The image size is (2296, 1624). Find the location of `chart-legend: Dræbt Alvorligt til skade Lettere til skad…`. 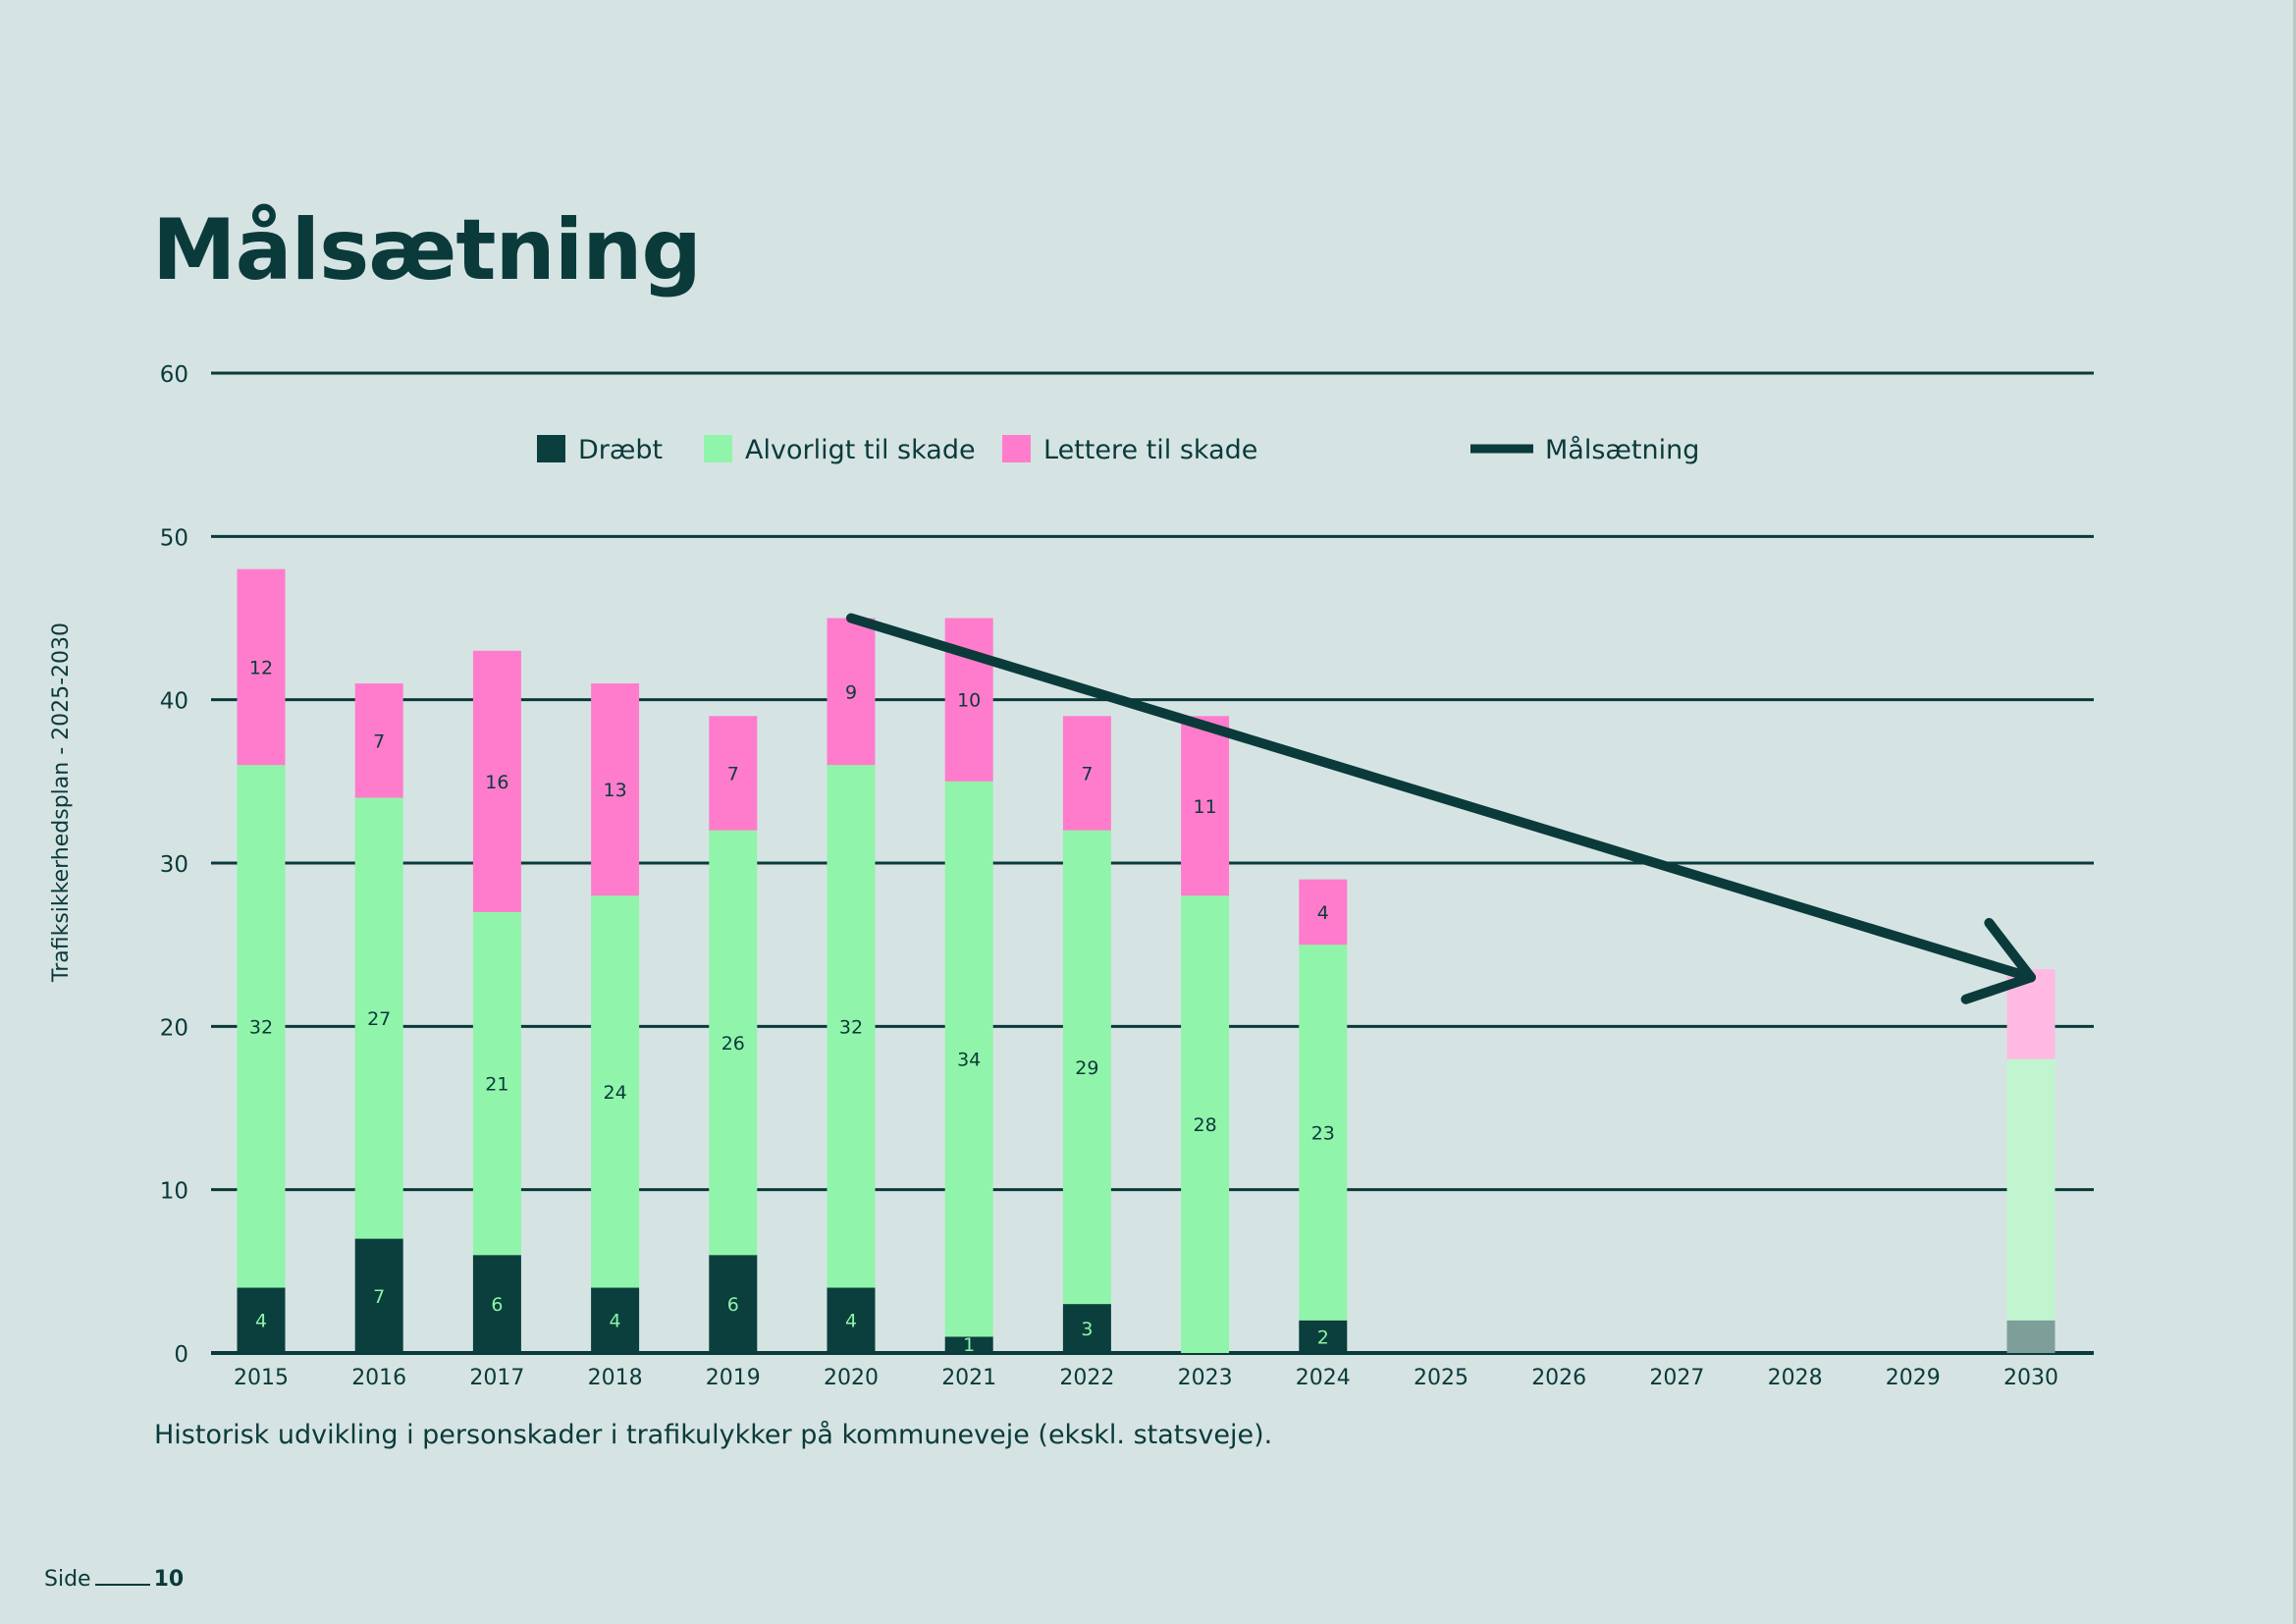

chart-legend: Dræbt Alvorligt til skade Lettere til skad… is located at coordinates (1118, 450).